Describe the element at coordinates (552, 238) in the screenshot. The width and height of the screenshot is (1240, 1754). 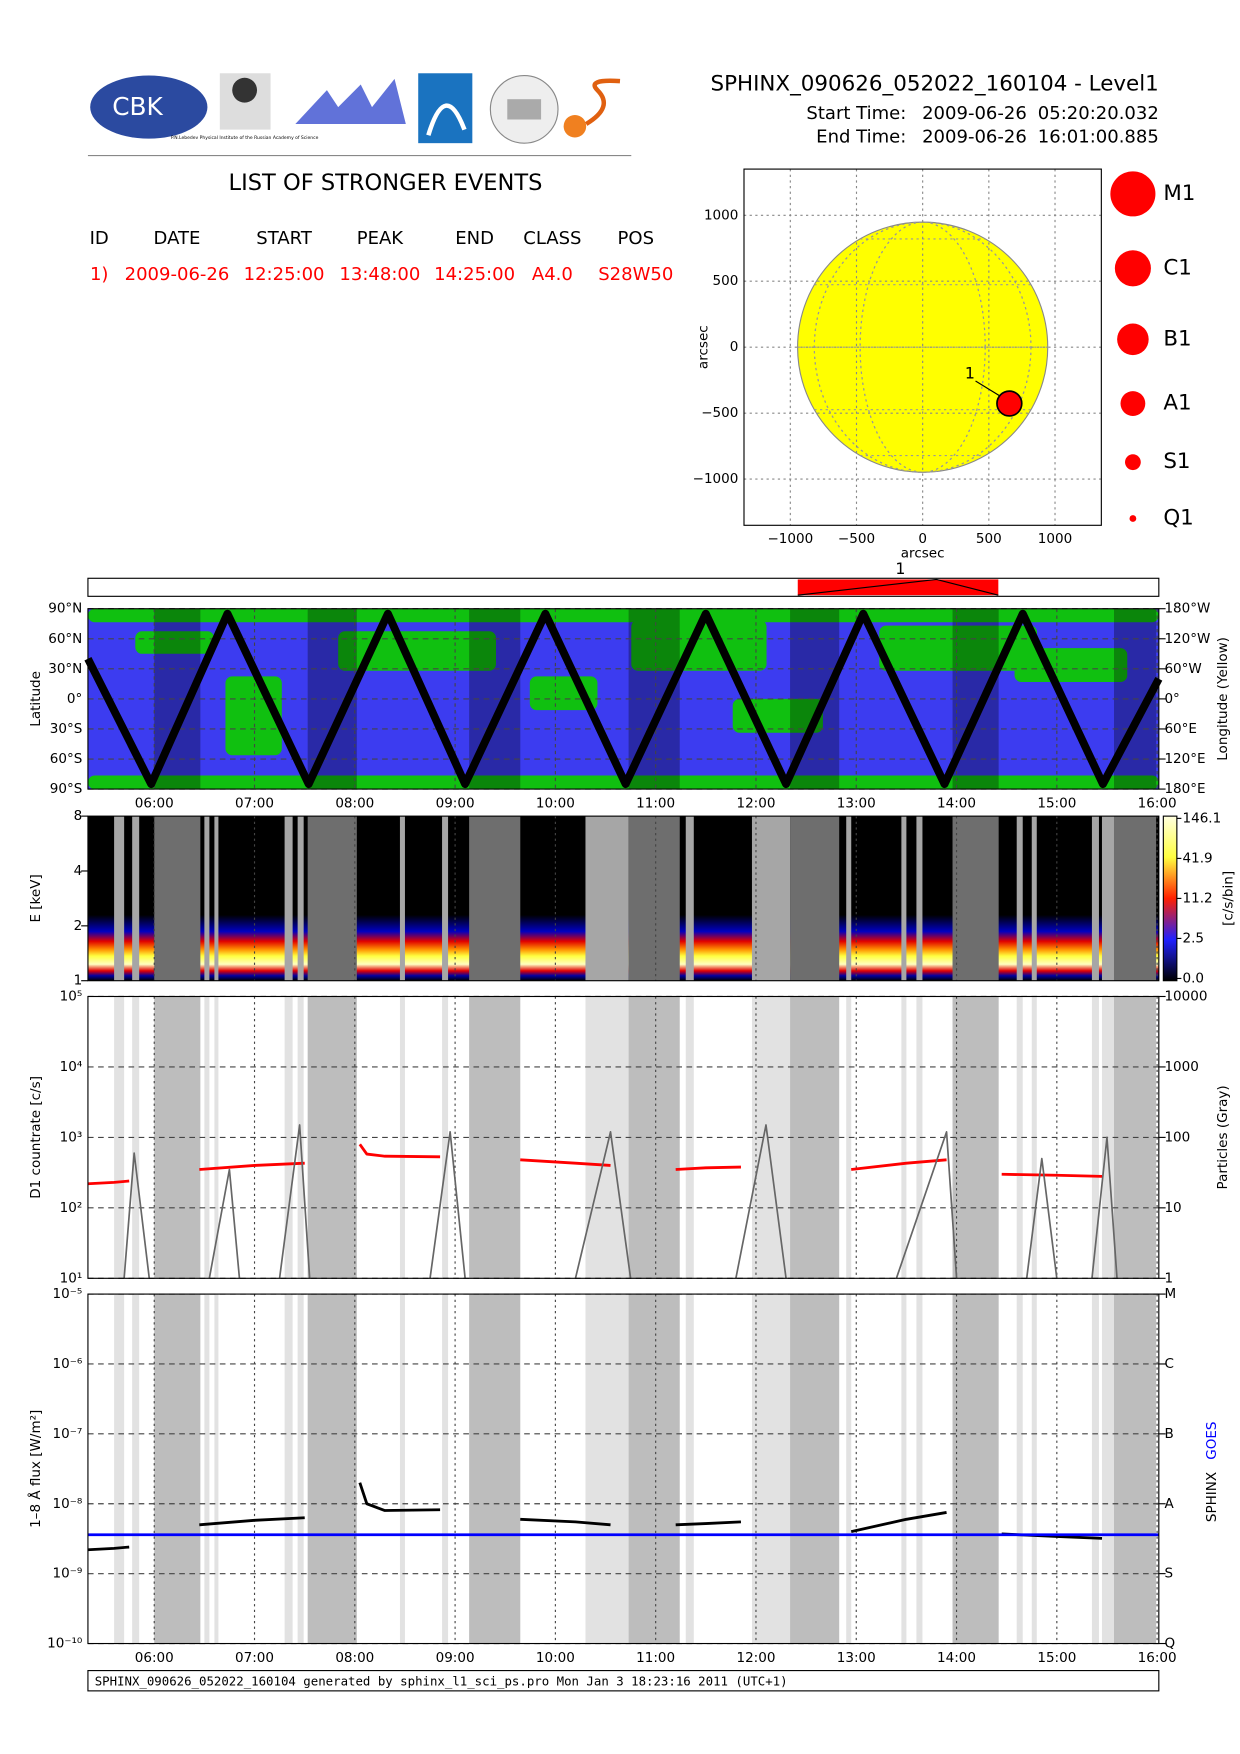
I see `column-header: CLASS` at that location.